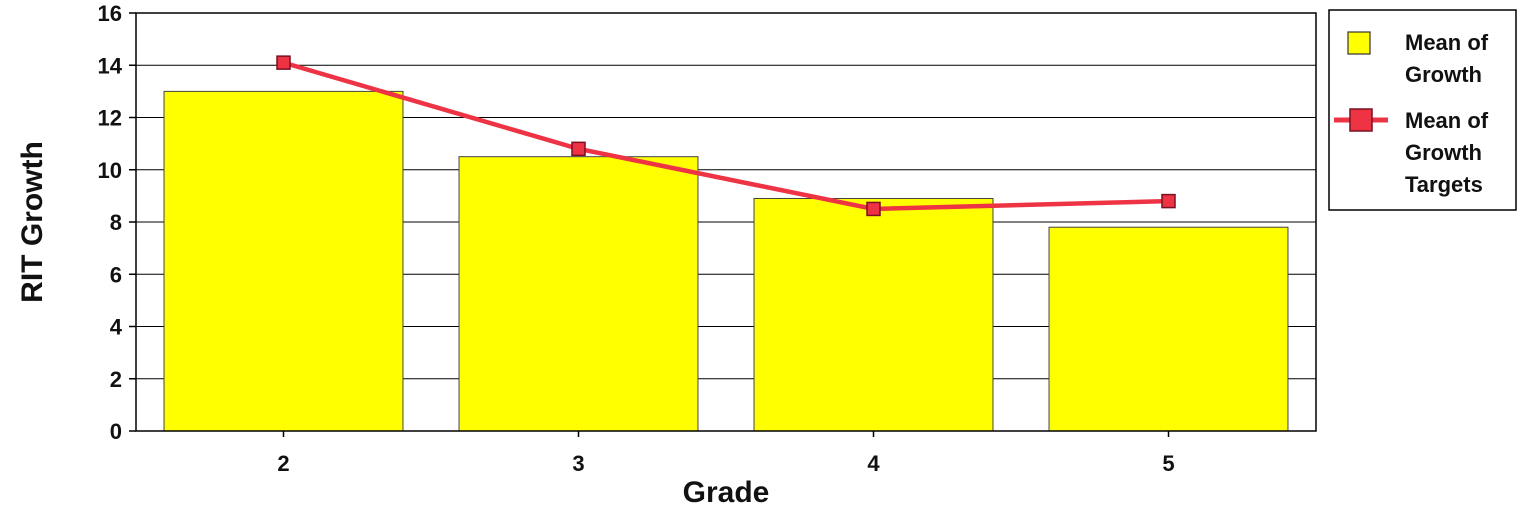  What do you see at coordinates (110, 13) in the screenshot?
I see `y-tick-label: 16` at bounding box center [110, 13].